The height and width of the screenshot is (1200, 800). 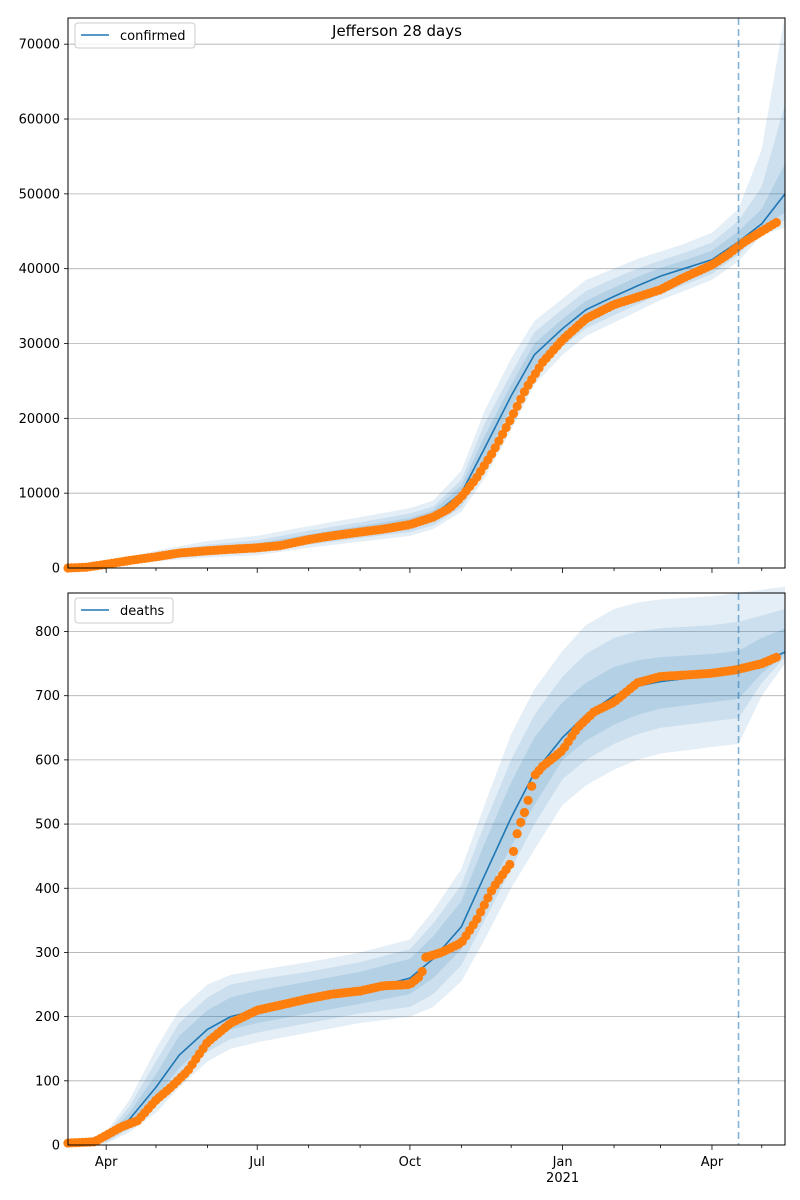 What do you see at coordinates (39, 344) in the screenshot?
I see `y-tick-label: 30000` at bounding box center [39, 344].